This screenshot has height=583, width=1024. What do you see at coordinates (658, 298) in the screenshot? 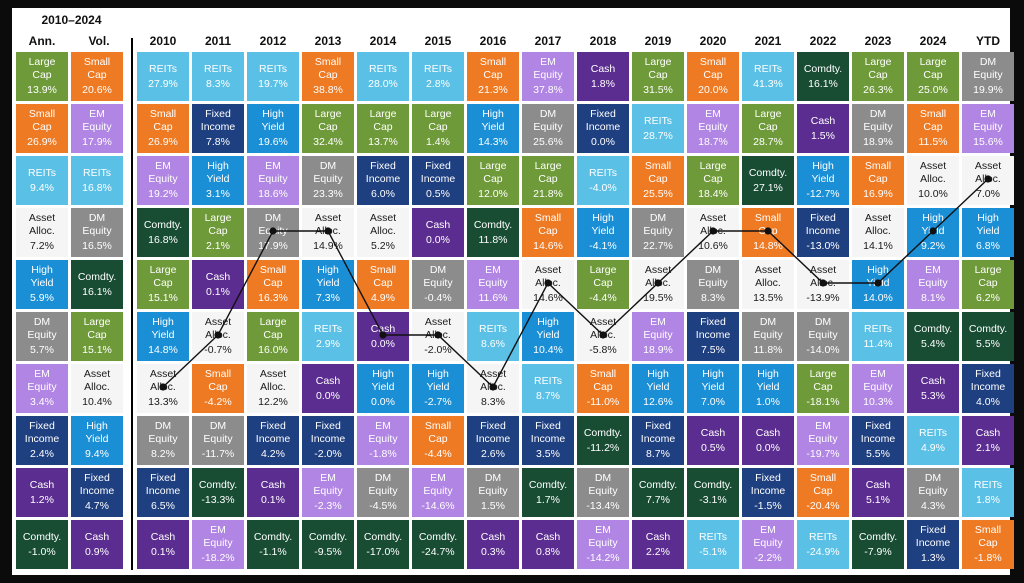
I see `cell-value: 19.5%` at bounding box center [658, 298].